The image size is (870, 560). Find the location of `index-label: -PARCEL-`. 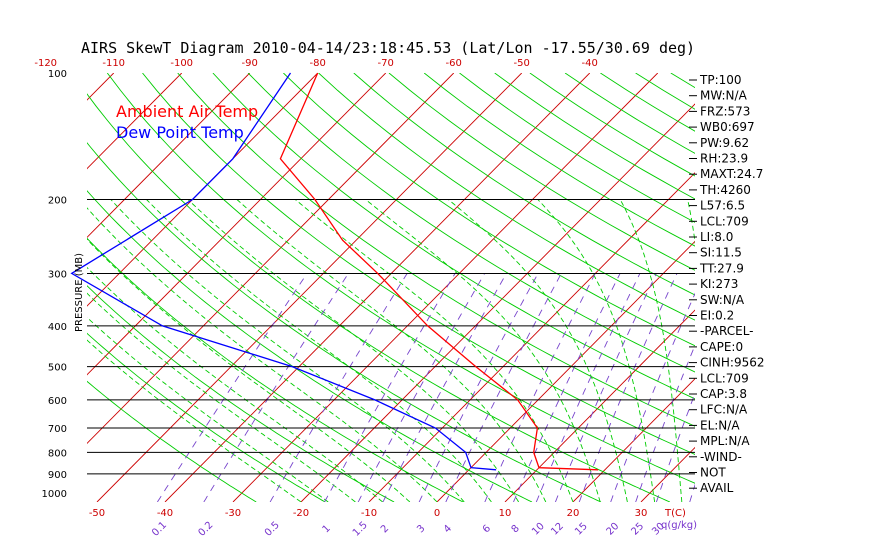

index-label: -PARCEL- is located at coordinates (727, 331).